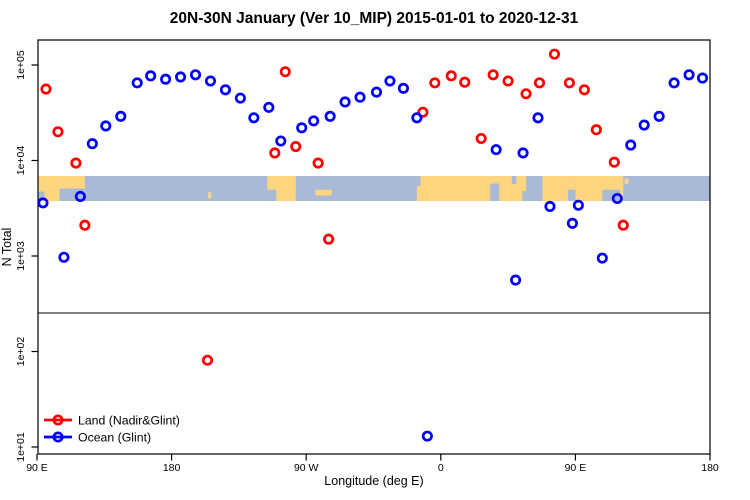 This screenshot has height=500, width=750. I want to click on legend-land-label: Land (Nadir&Glint), so click(129, 421).